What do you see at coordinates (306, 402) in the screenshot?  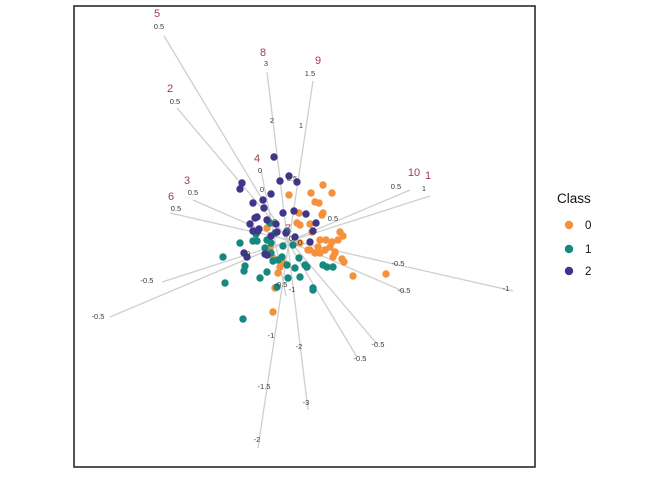 I see `tick-label: -3` at bounding box center [306, 402].